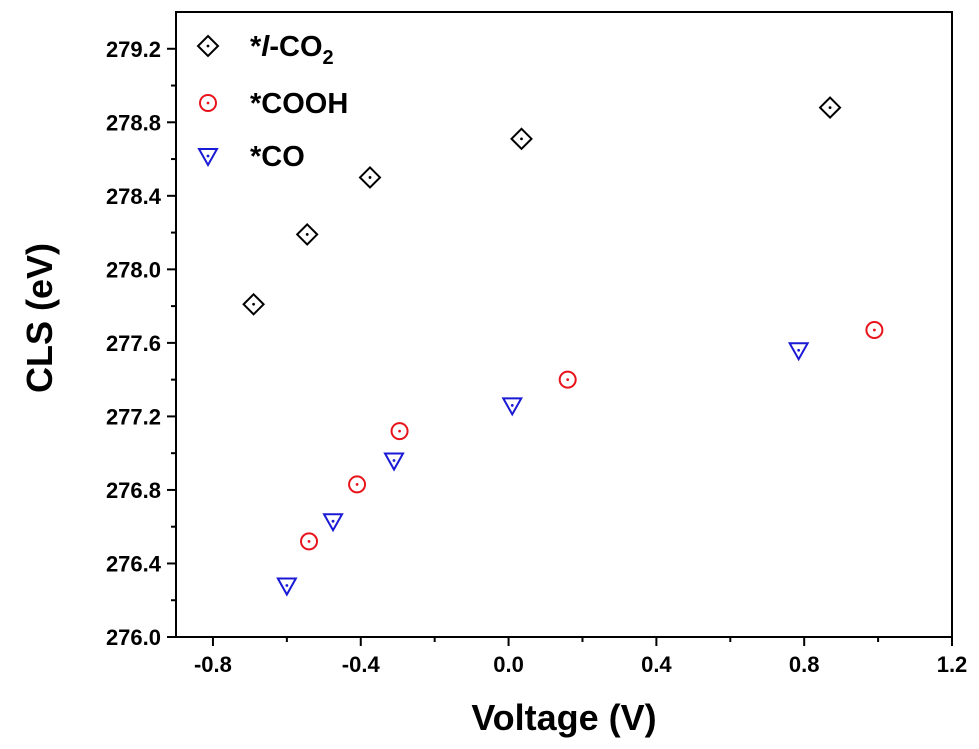  Describe the element at coordinates (804, 664) in the screenshot. I see `x-tick-label: 0.8` at that location.